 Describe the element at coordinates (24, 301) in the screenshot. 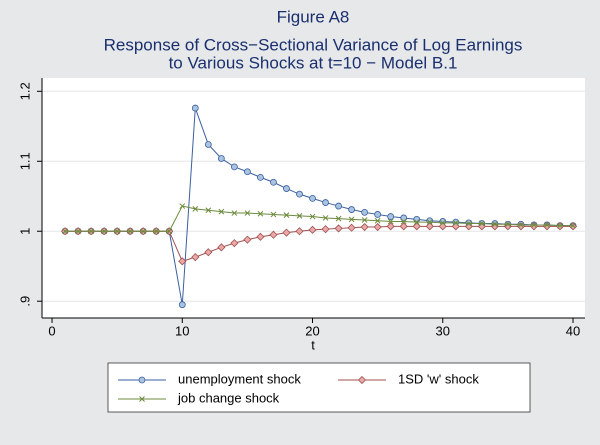

I see `y-tick-label: .9` at that location.